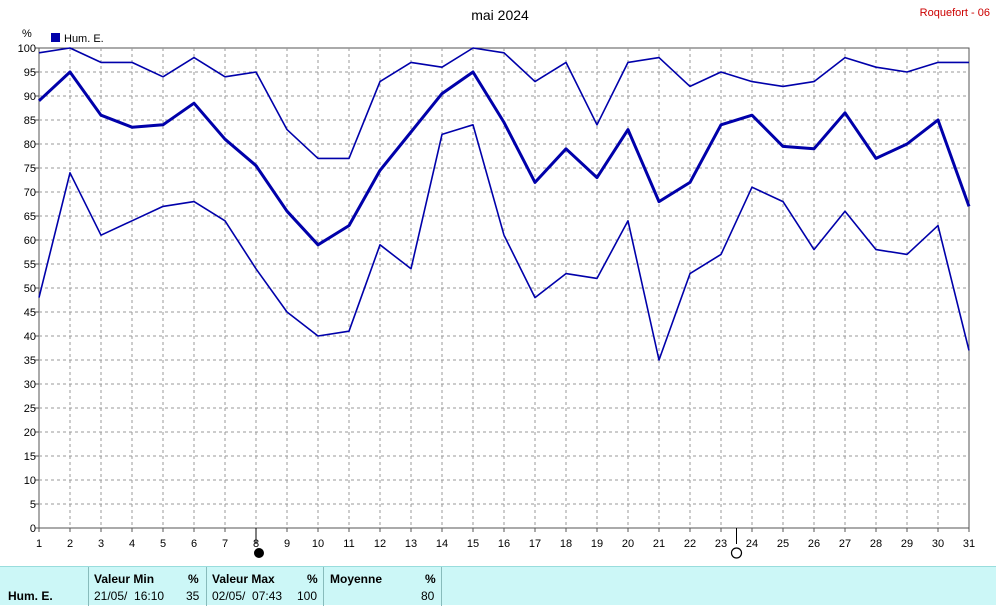 The image size is (996, 606). Describe the element at coordinates (247, 596) in the screenshot. I see `max-datetime: 02/05/ 07:43` at that location.